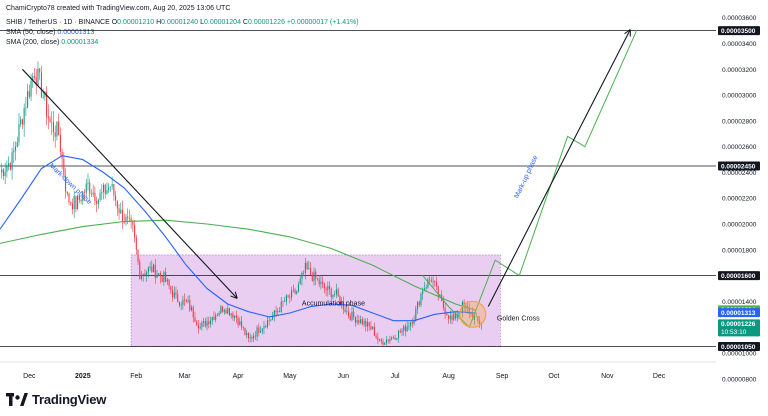  Describe the element at coordinates (739, 328) in the screenshot. I see `price-badge-bg` at that location.